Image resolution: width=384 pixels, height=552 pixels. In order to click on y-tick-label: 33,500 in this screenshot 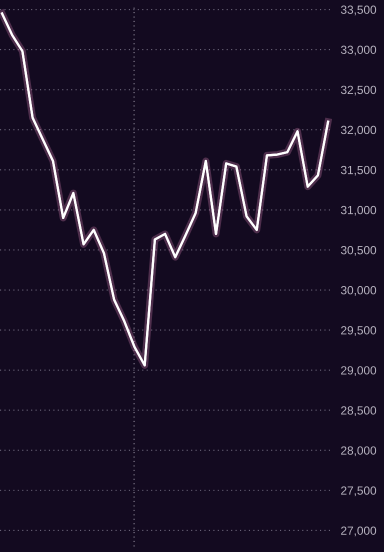, I will do `click(358, 11)`.